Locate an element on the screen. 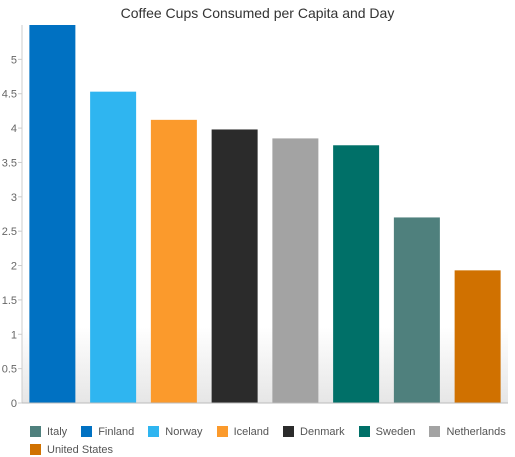 The width and height of the screenshot is (515, 457). legend-item-sweden: Sweden is located at coordinates (387, 431).